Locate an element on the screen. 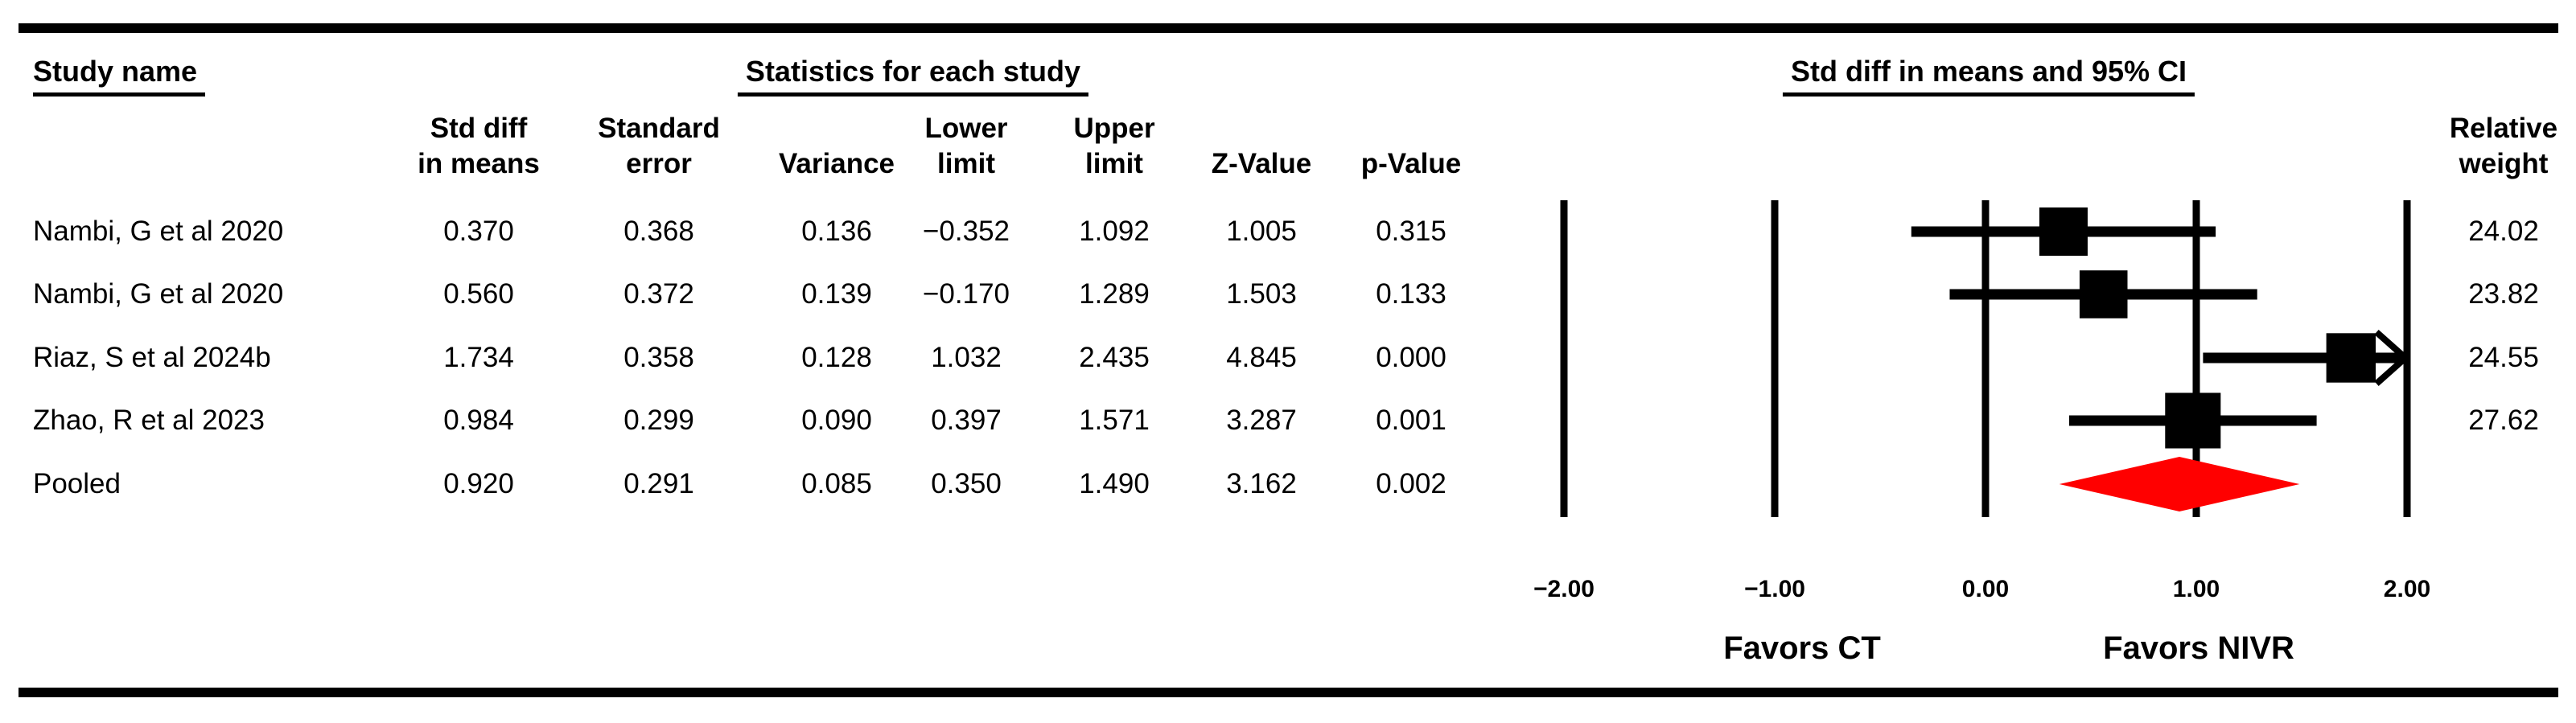  stat-value: 0.920 is located at coordinates (478, 483).